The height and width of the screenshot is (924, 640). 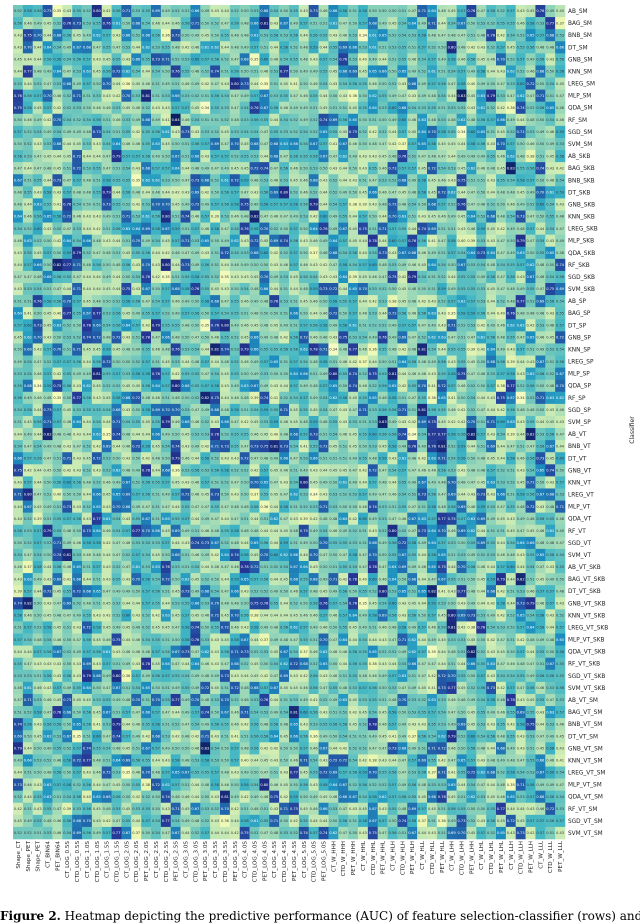 I want to click on cell-value-label: 0.68, so click(x=491, y=362).